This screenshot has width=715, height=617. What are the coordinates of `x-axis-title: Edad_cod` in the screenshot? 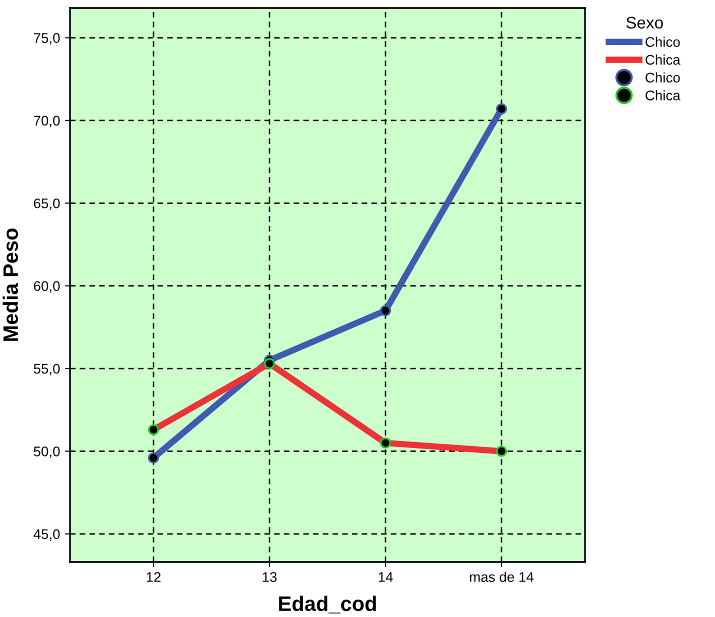 It's located at (327, 605).